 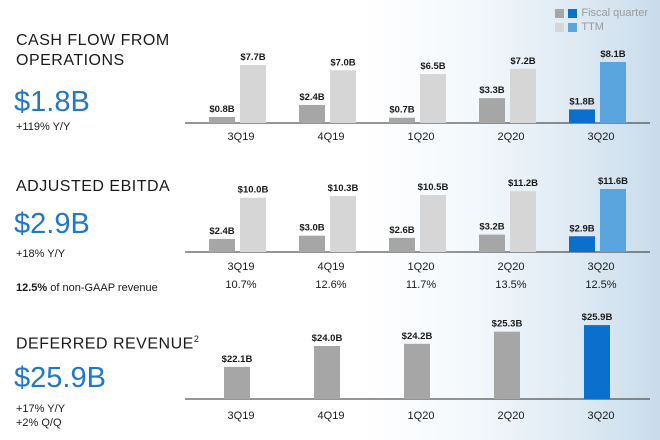 I want to click on cash-flow-tick-2q20: 2Q20, so click(x=511, y=137).